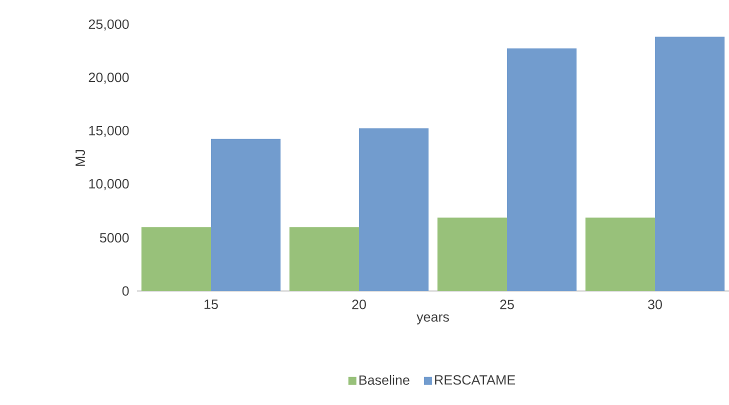 This screenshot has height=405, width=729. What do you see at coordinates (108, 78) in the screenshot?
I see `y-tick-label: 20,000` at bounding box center [108, 78].